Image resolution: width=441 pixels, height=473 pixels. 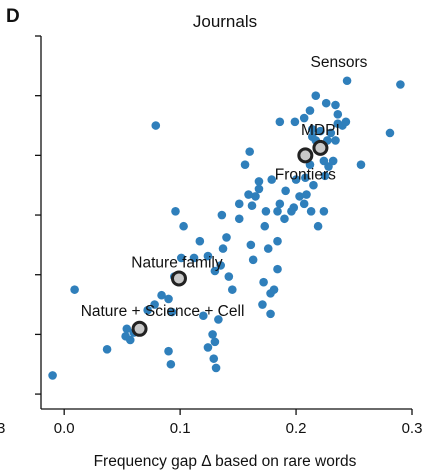 I want to click on highlight-label: MDPI, so click(x=320, y=130).